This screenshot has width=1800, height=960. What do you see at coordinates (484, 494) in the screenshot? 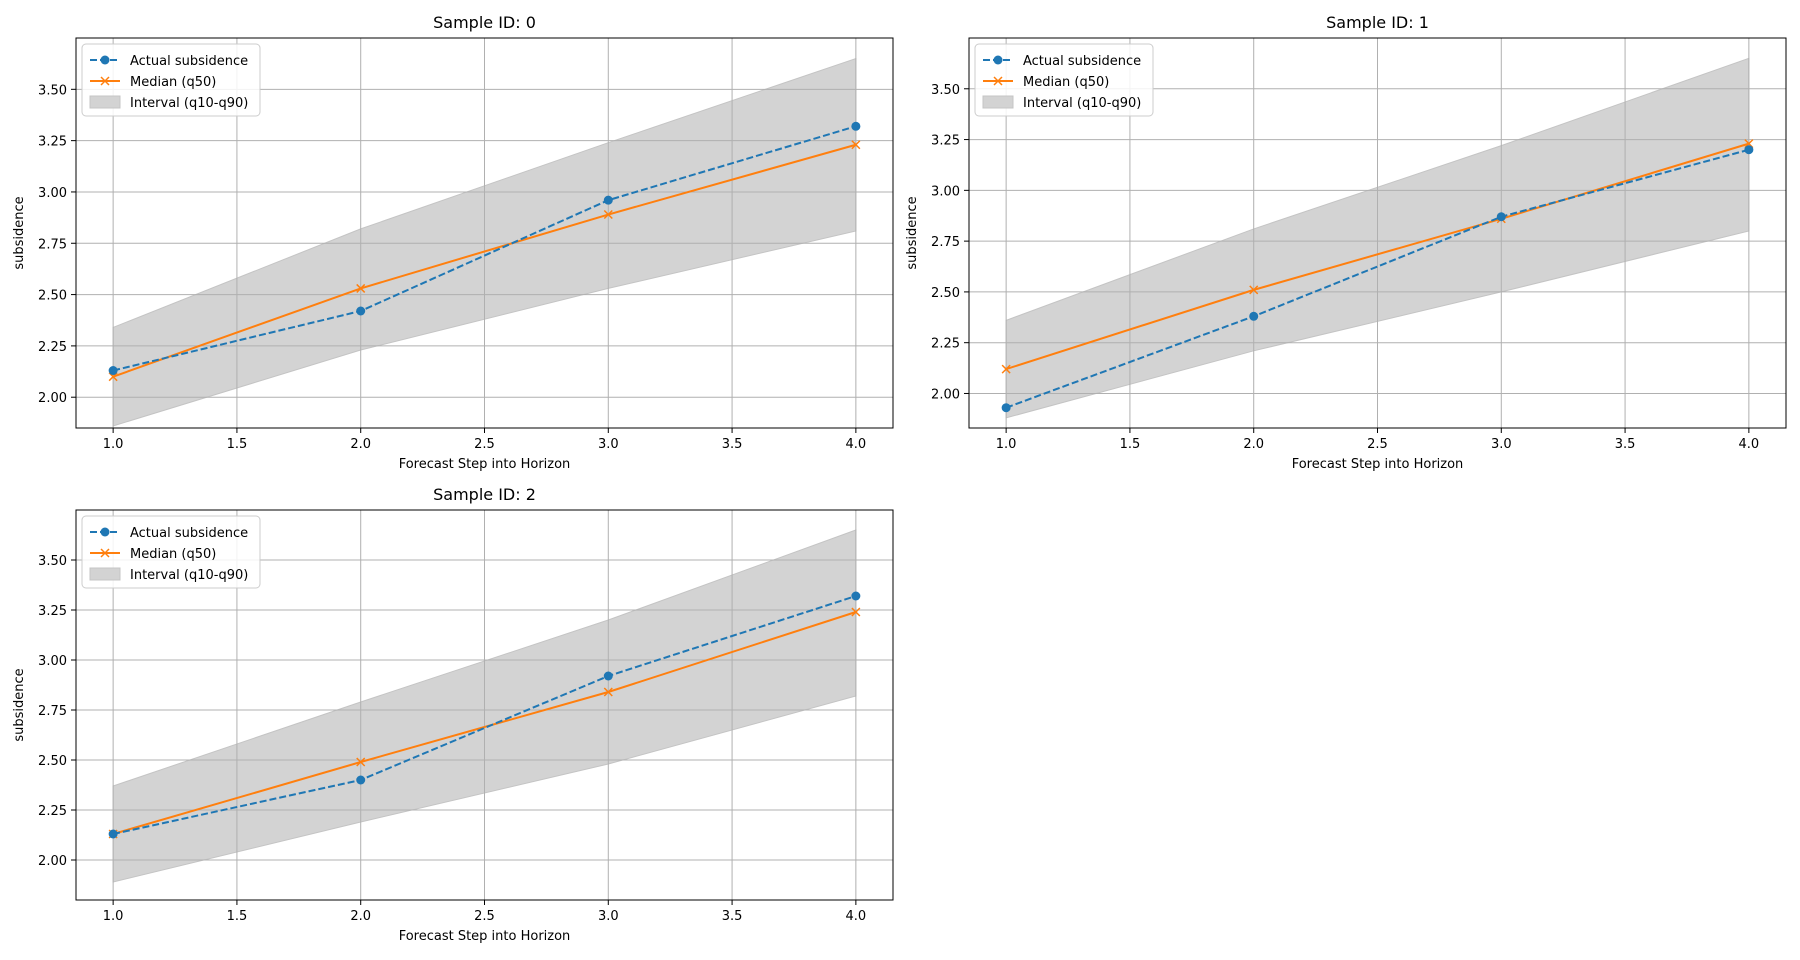
I see `chart-title: Sample ID: 2` at bounding box center [484, 494].